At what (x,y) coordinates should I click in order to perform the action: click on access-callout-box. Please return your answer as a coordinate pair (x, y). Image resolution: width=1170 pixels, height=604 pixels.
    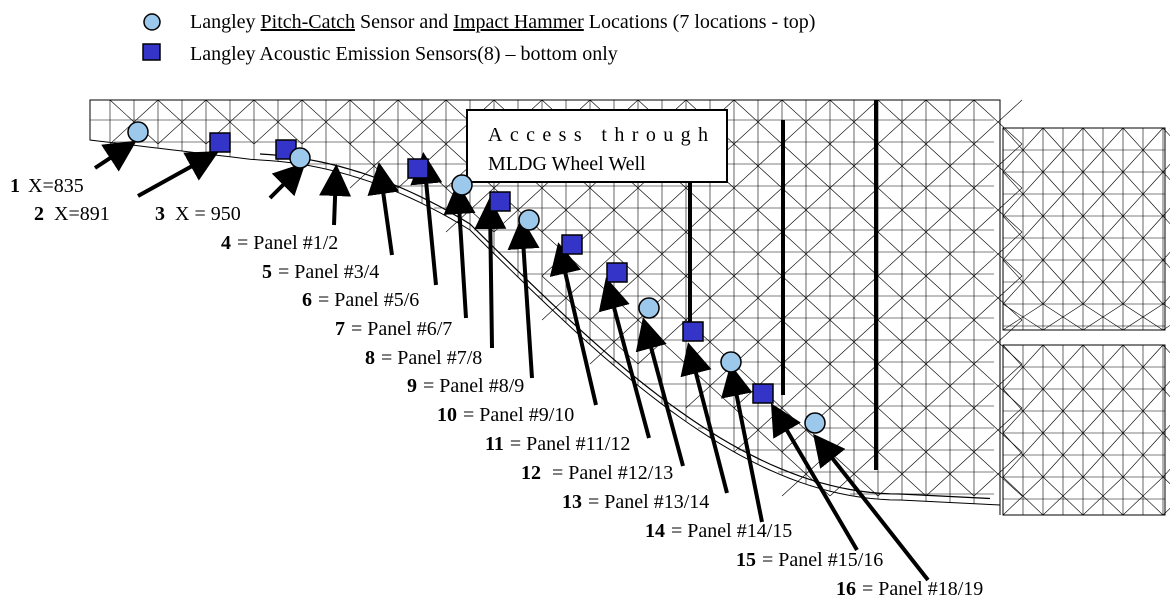
    Looking at the image, I should click on (597, 146).